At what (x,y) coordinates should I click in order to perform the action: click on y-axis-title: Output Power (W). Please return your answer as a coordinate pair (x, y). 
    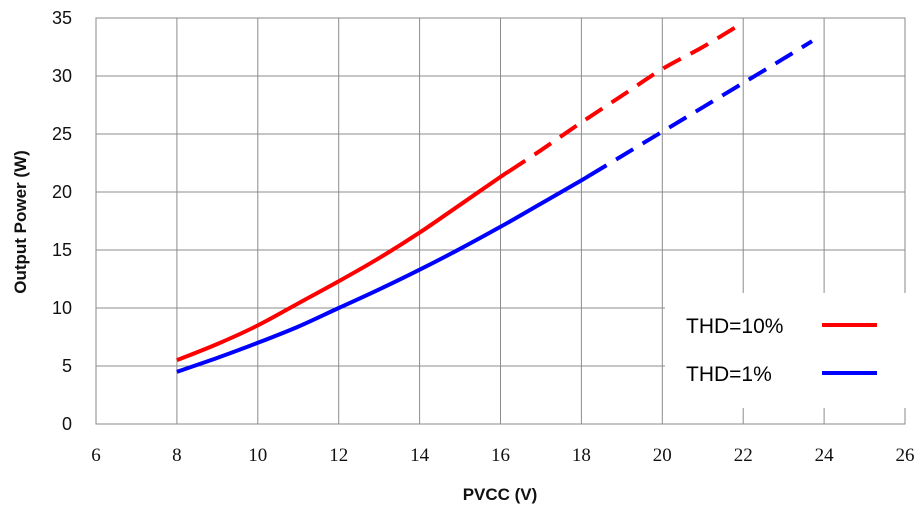
    Looking at the image, I should click on (20, 222).